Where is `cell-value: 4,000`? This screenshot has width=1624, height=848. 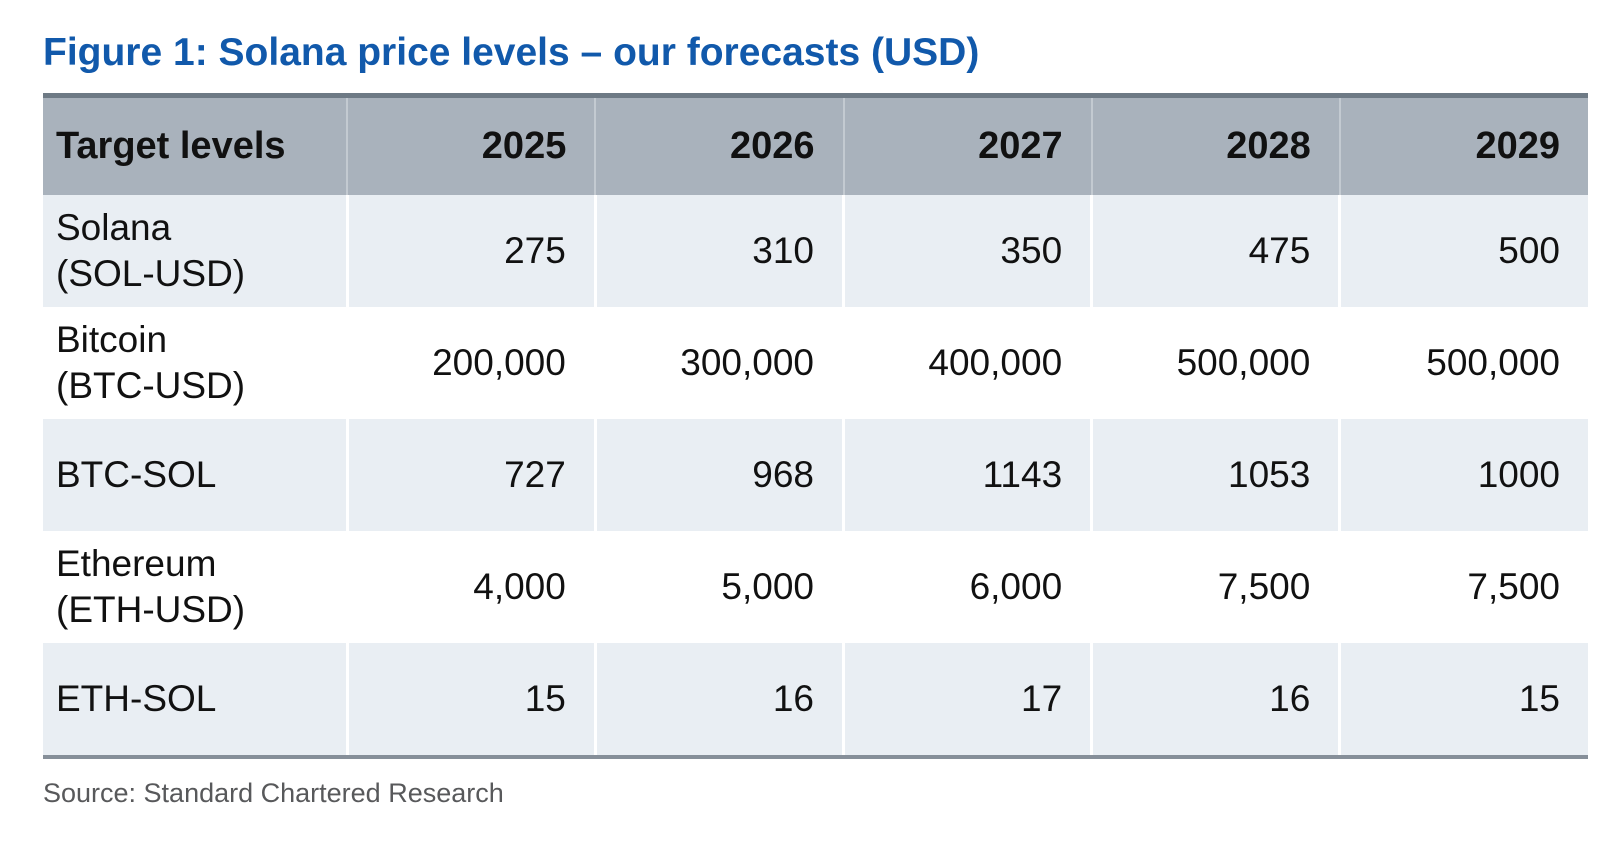
cell-value: 4,000 is located at coordinates (470, 587).